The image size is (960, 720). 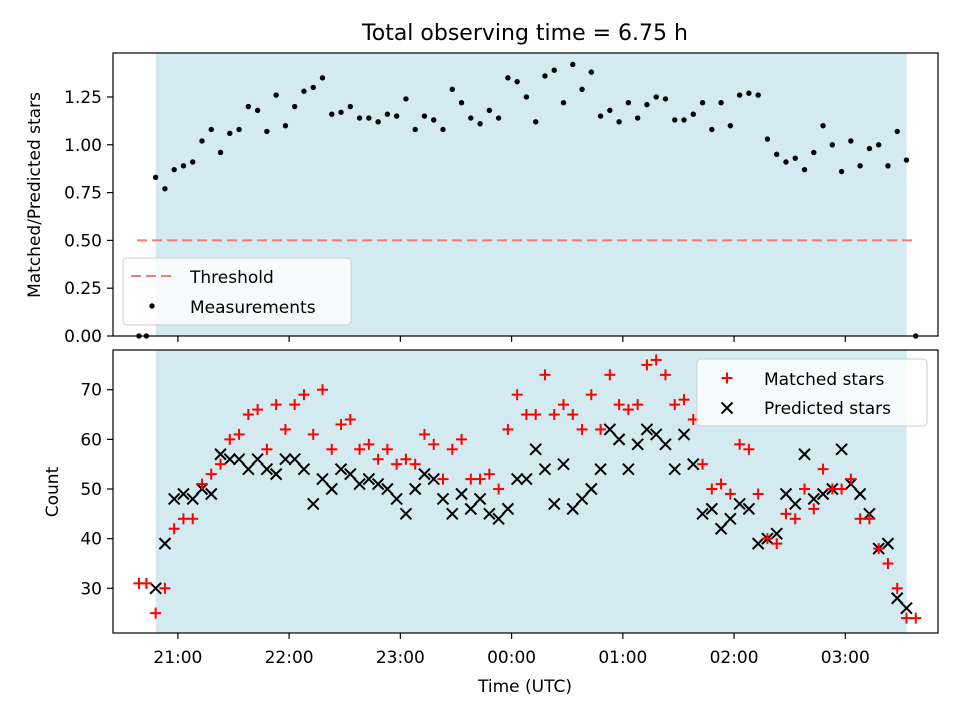 What do you see at coordinates (177, 658) in the screenshot?
I see `x-tick-label: 21:00` at bounding box center [177, 658].